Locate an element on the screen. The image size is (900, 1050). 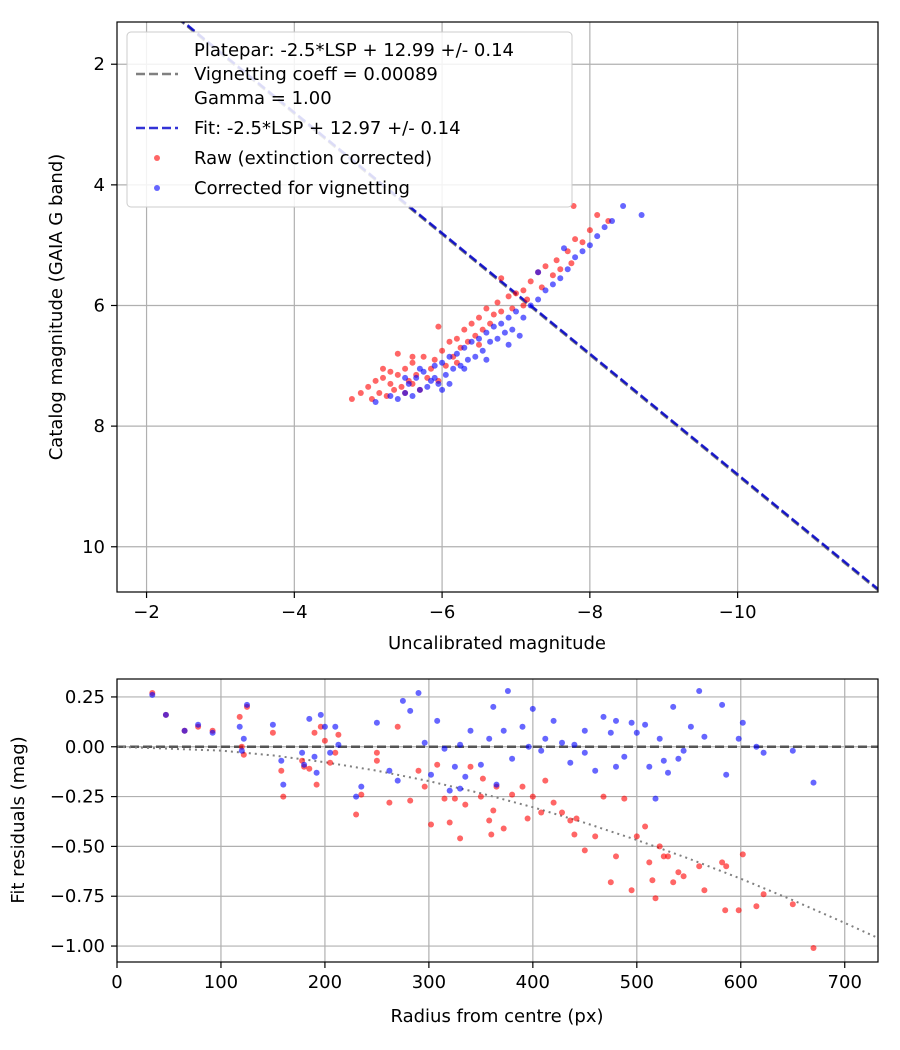
x-tick-label: 700 is located at coordinates (845, 982).